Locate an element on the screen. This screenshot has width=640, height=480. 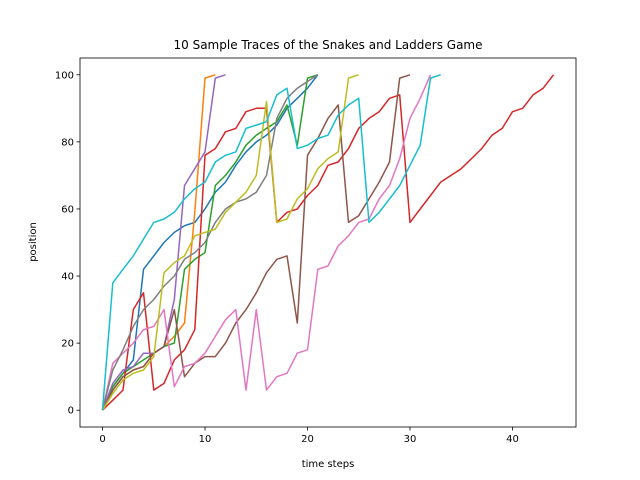
y-tick-label: 80 is located at coordinates (67, 142).